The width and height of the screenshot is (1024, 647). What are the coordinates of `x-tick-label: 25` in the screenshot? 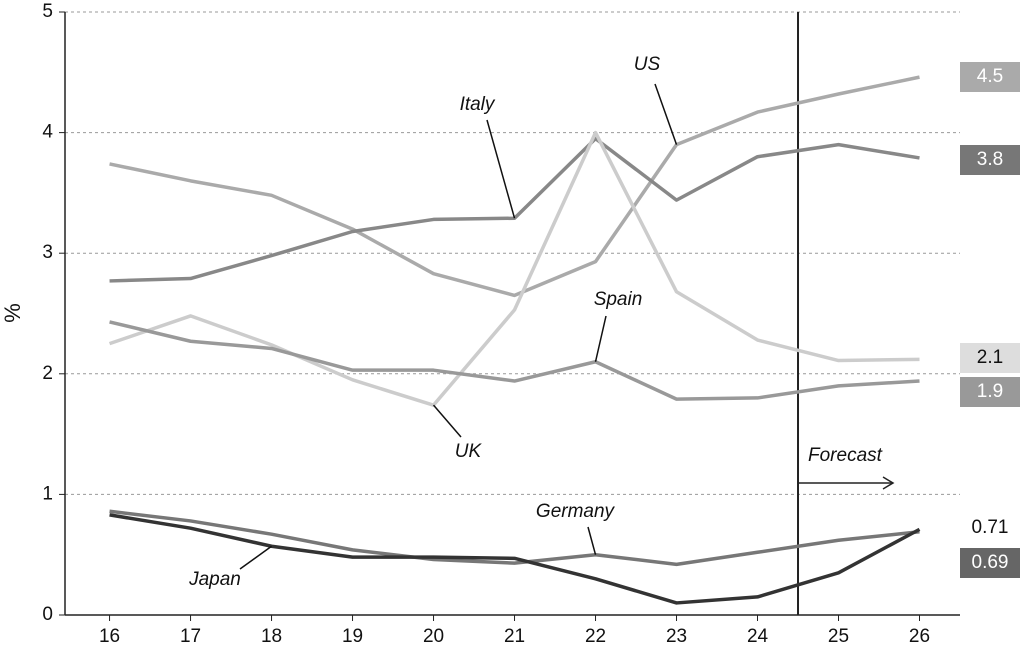 It's located at (838, 636).